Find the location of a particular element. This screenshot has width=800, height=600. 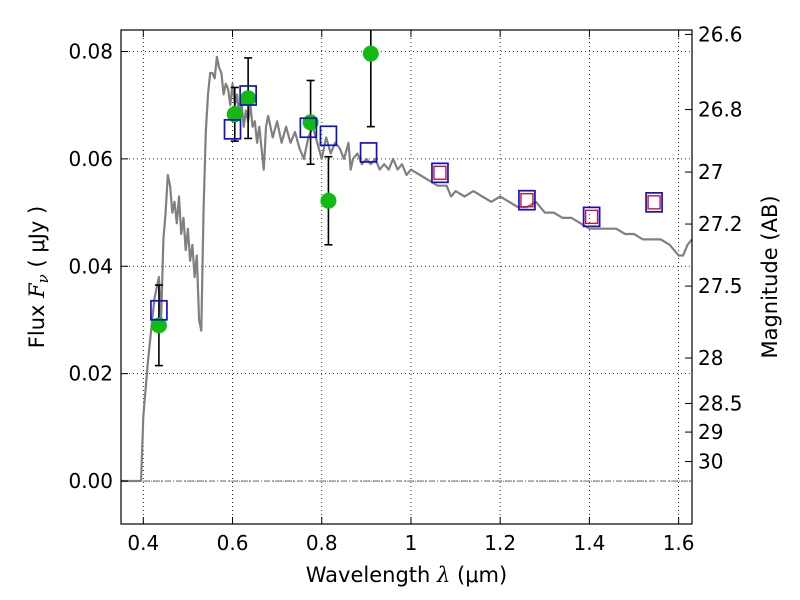

y-tick-label: 0.08 is located at coordinates (90, 51).